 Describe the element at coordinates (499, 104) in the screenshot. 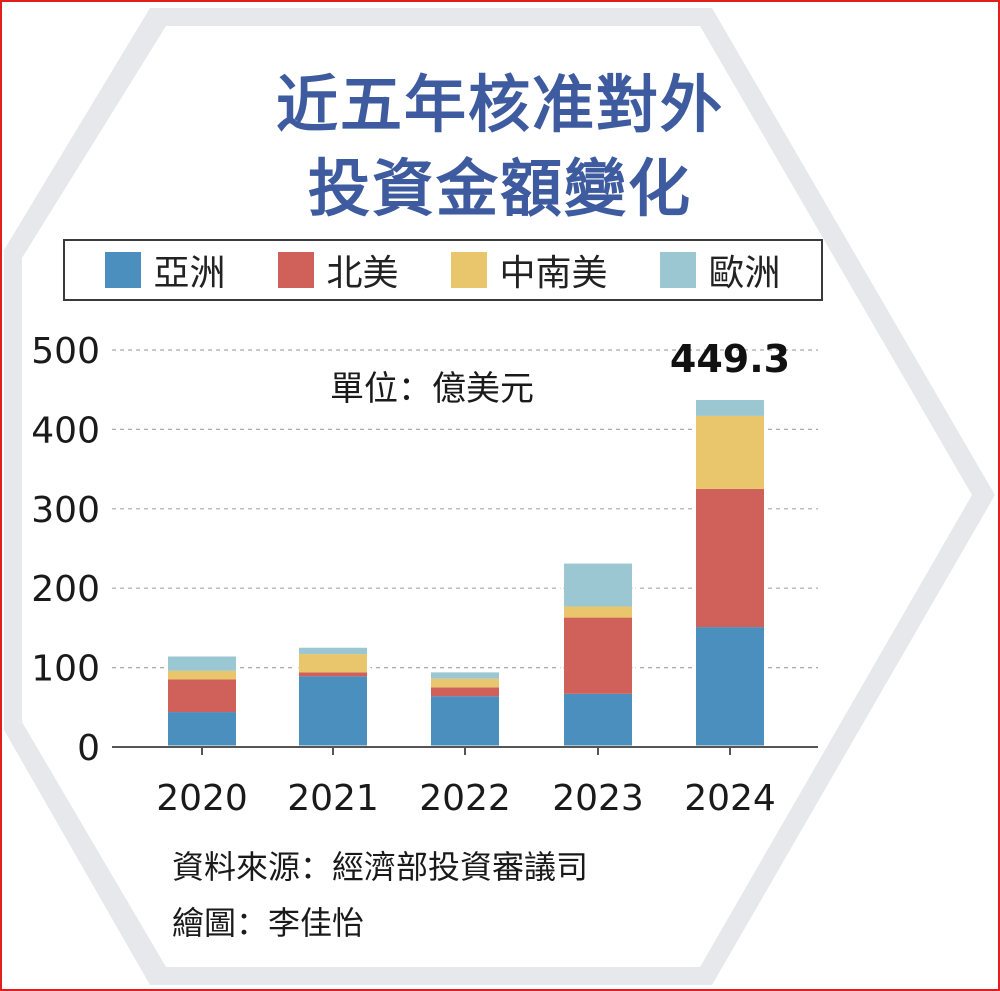

I see `chart-title-line-1: 近五年核准對外` at that location.